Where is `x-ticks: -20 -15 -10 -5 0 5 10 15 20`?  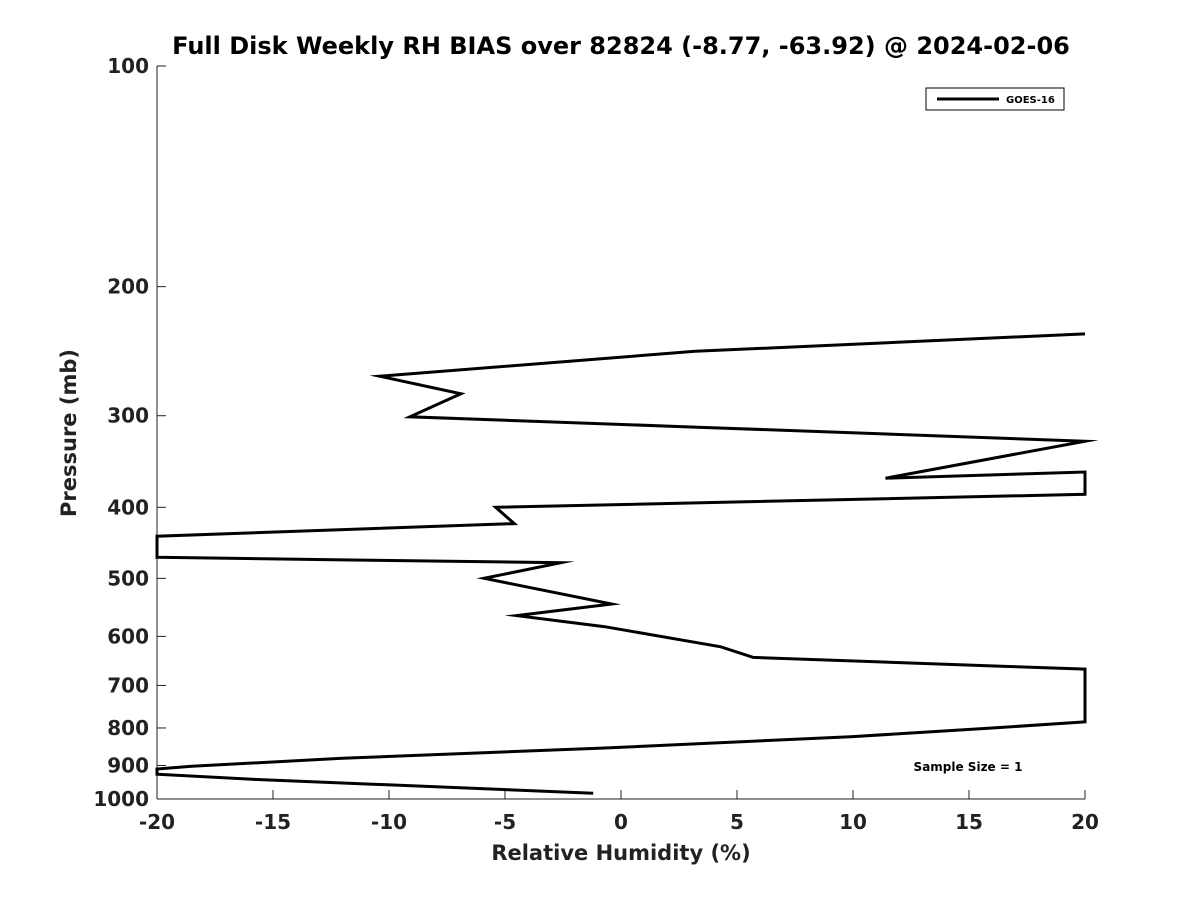 x-ticks: -20 -15 -10 -5 0 5 10 15 20 is located at coordinates (619, 812).